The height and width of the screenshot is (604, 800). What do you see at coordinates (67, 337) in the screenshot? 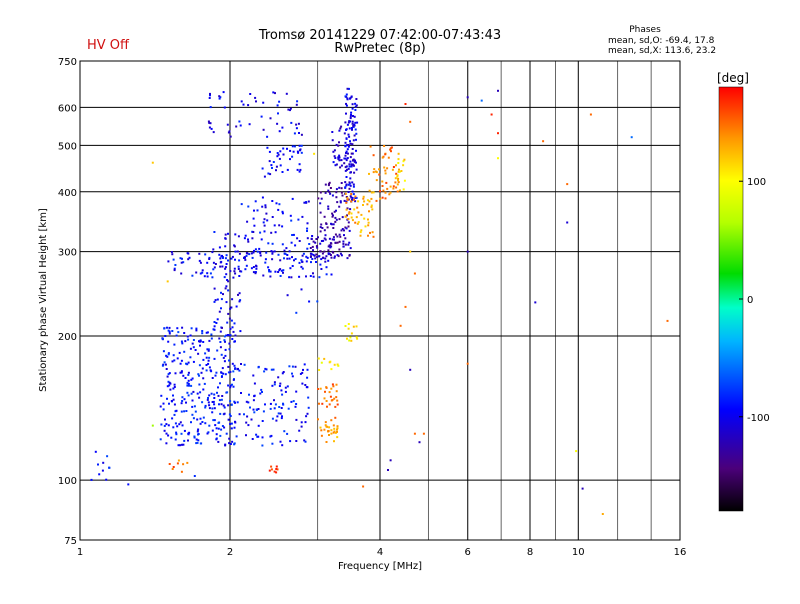
I see `y-tick-label: 200` at bounding box center [67, 337].